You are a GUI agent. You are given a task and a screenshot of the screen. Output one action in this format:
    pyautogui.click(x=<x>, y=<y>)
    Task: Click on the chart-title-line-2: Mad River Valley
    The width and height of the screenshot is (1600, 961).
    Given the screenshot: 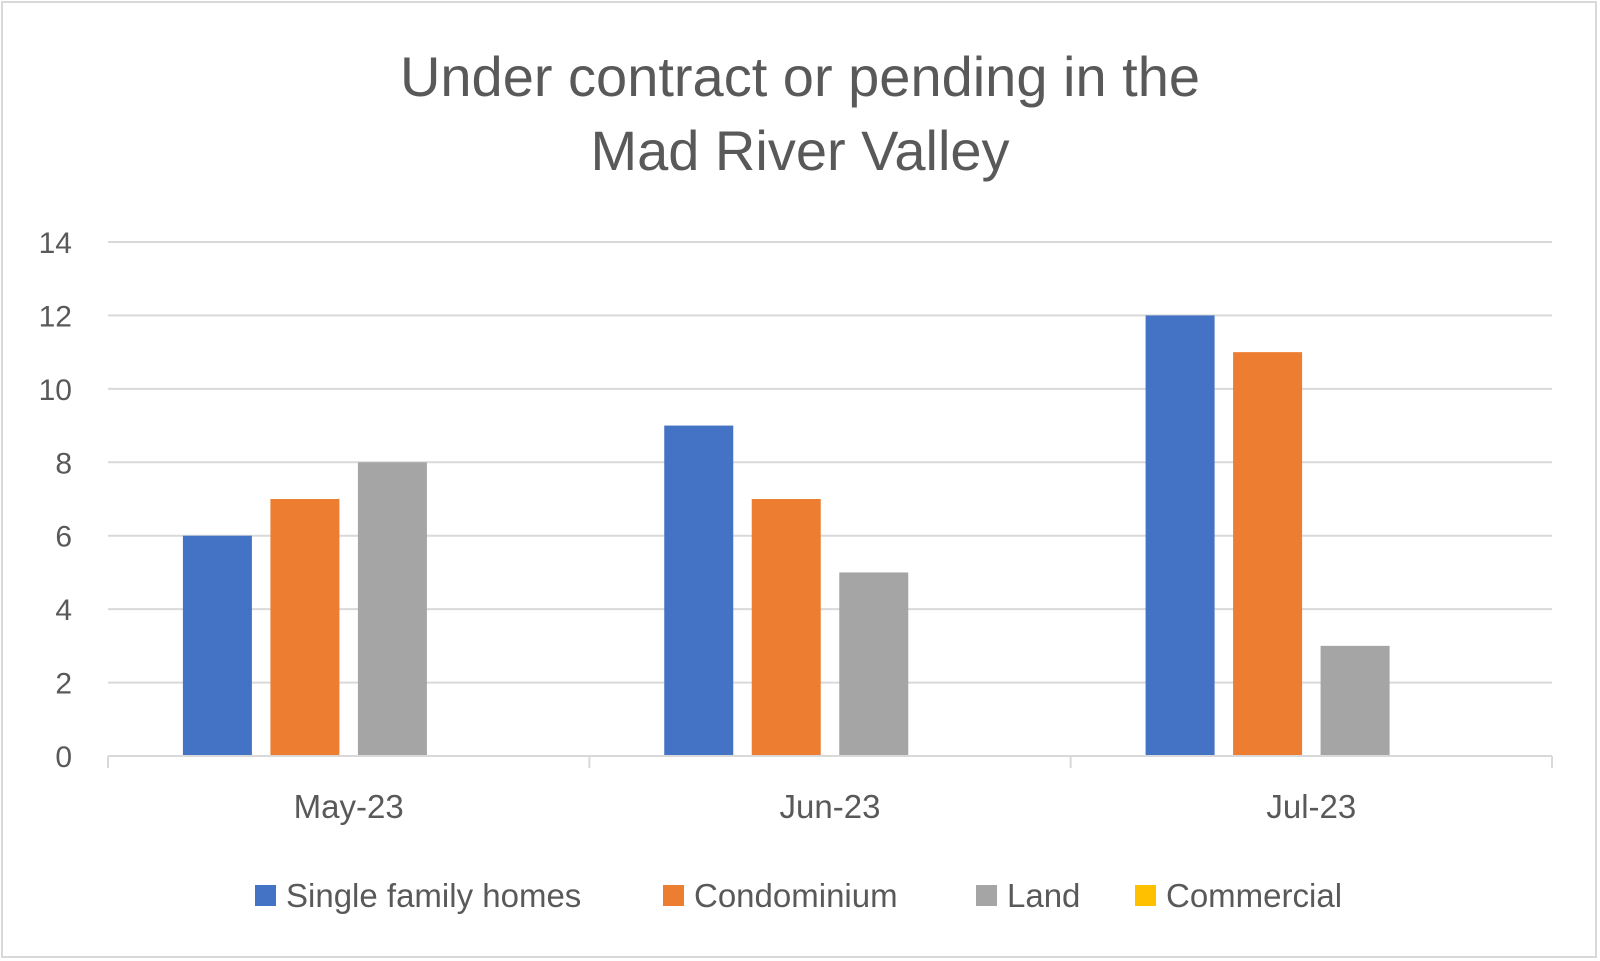 What is the action you would take?
    pyautogui.click(x=800, y=150)
    